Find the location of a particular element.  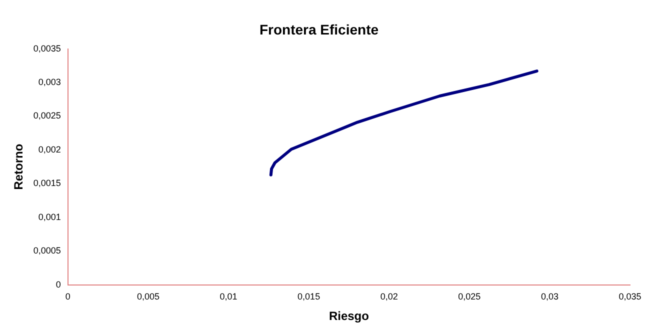

x-tick-label: 0 is located at coordinates (67, 297).